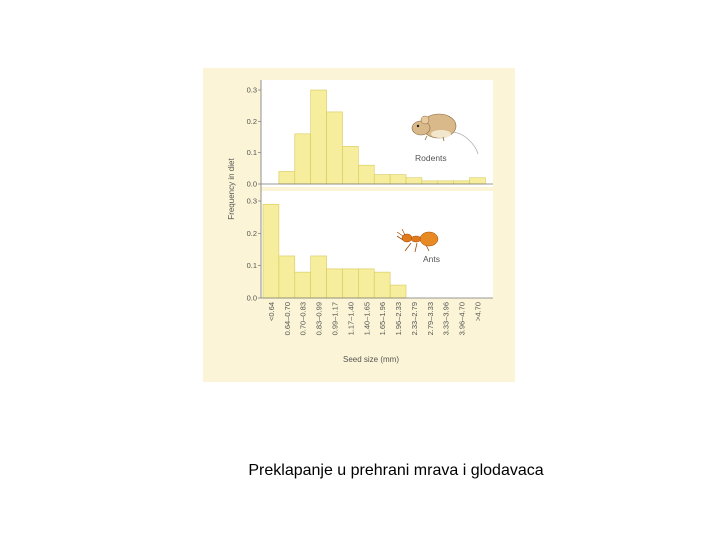  Describe the element at coordinates (376, 189) in the screenshot. I see `axes` at that location.